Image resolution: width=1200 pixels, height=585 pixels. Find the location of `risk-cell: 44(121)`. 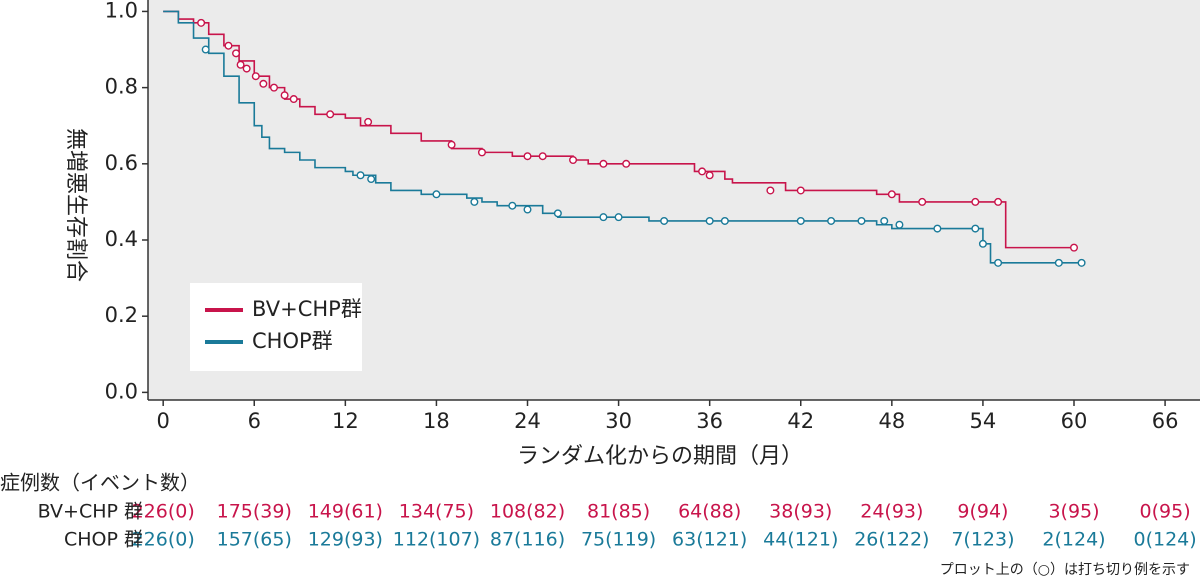

risk-cell: 44(121) is located at coordinates (800, 540).